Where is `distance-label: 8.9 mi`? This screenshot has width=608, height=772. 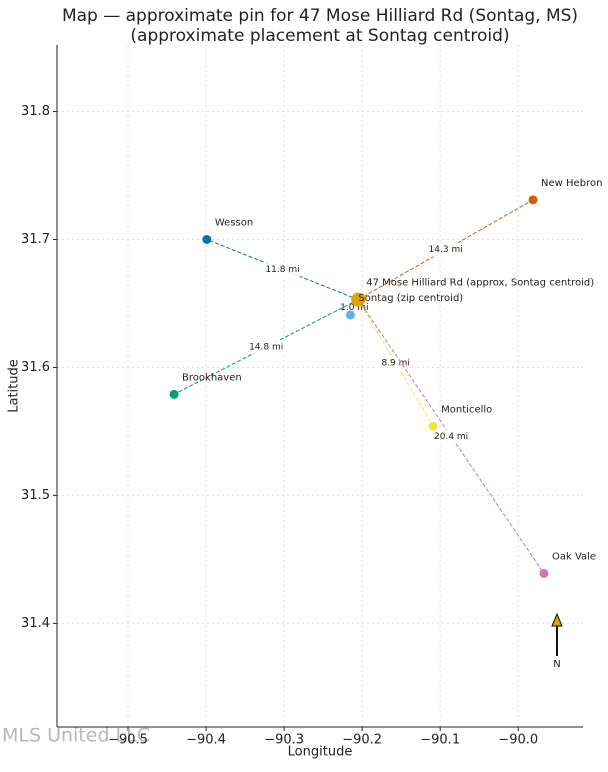
distance-label: 8.9 mi is located at coordinates (395, 363).